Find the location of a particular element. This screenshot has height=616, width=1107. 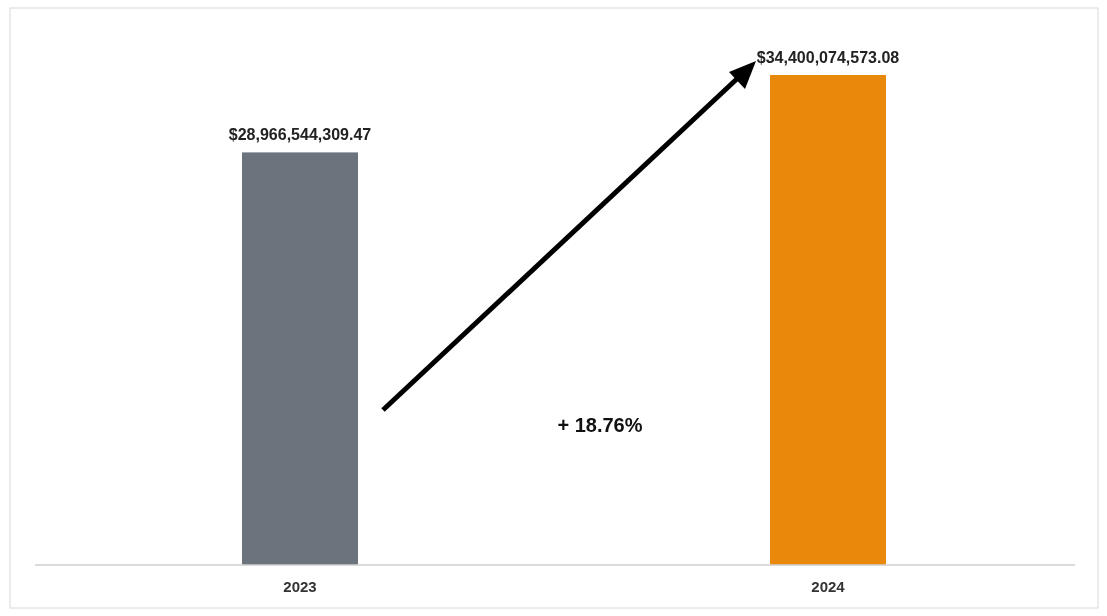

x-tick-label: 2023 is located at coordinates (300, 586).